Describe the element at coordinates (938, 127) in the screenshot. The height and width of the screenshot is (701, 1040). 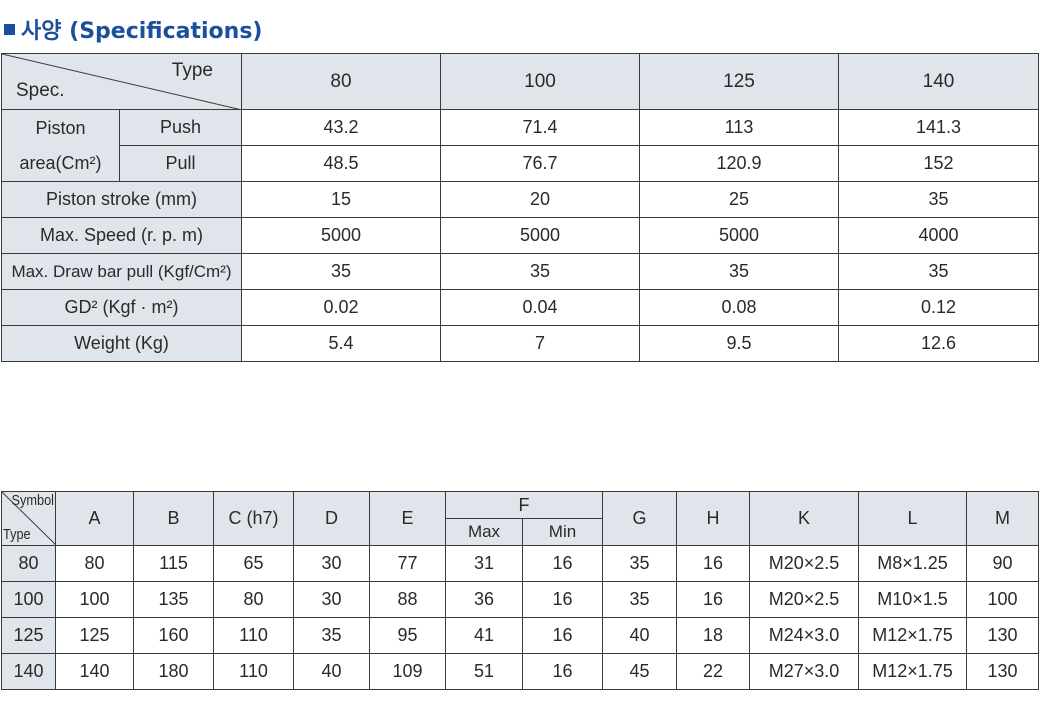
I see `push-value: 141.3` at that location.